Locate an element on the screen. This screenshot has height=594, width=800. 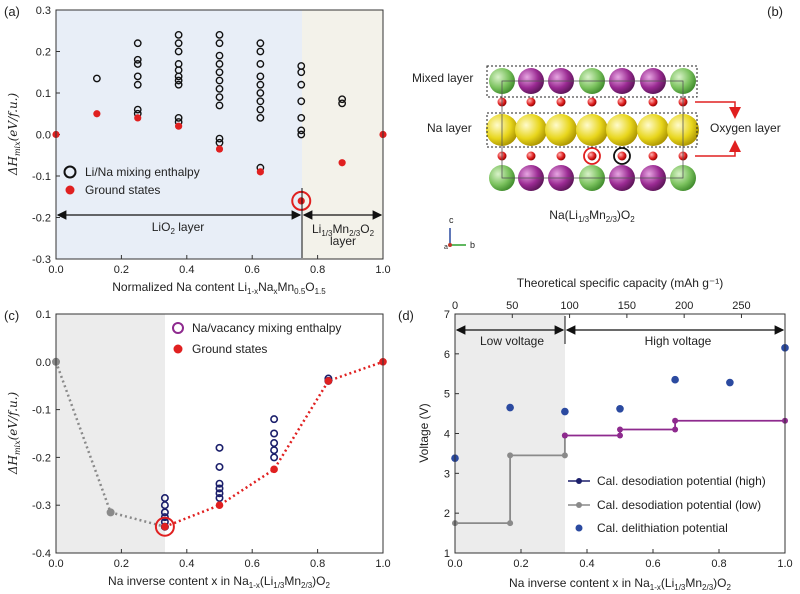
oxygen-arrow-bottom is located at coordinates (718, 148).